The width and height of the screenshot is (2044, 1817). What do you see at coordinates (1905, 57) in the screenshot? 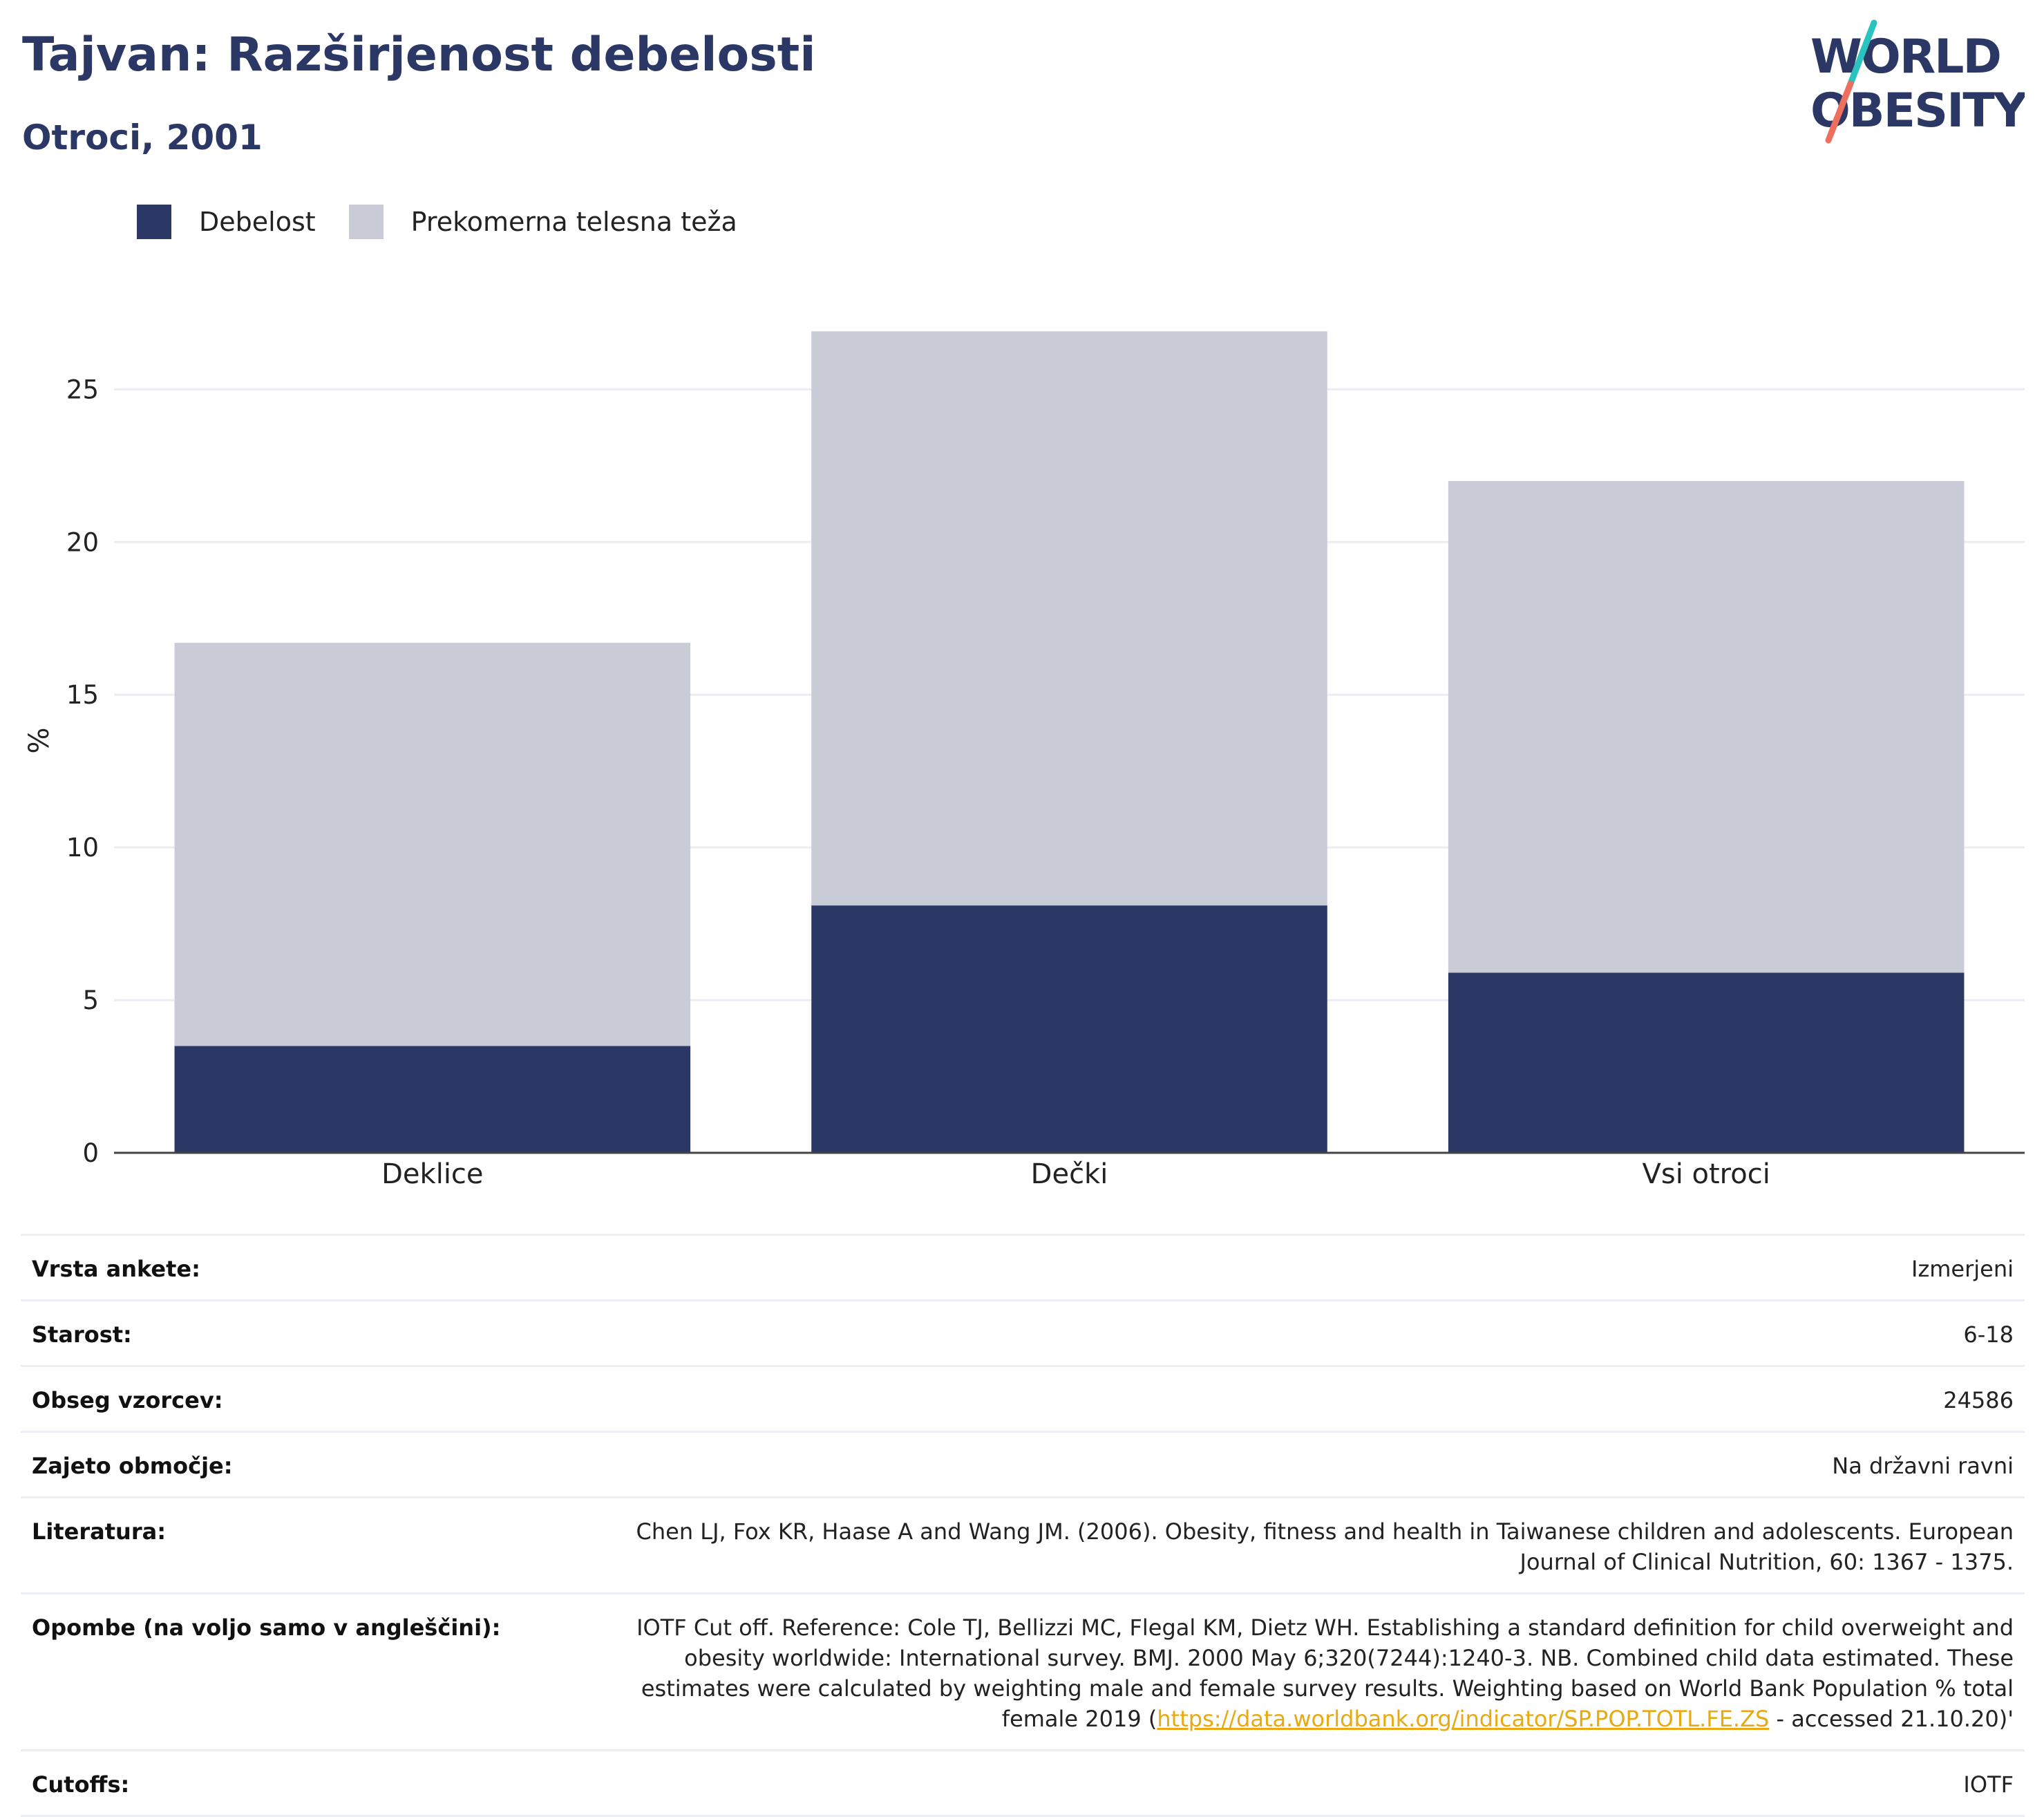
I see `svg-text: WORLD` at bounding box center [1905, 57].